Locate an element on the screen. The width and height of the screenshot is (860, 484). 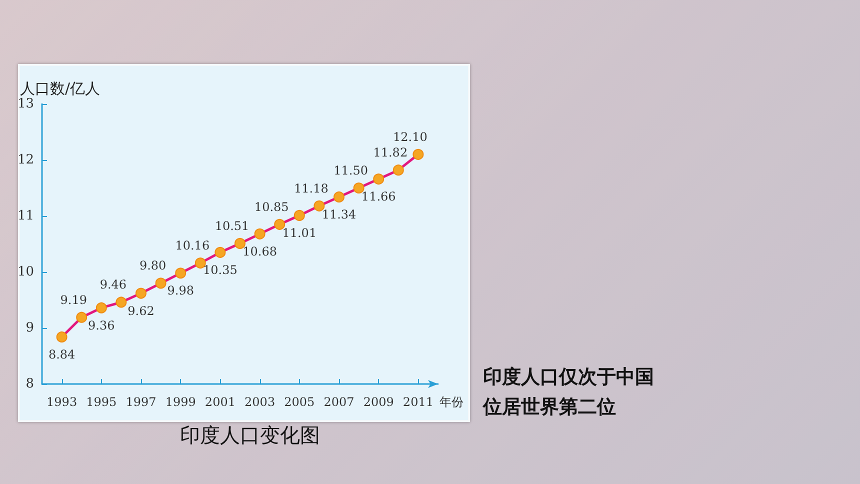
y-tick-label: 8 is located at coordinates (30, 384).